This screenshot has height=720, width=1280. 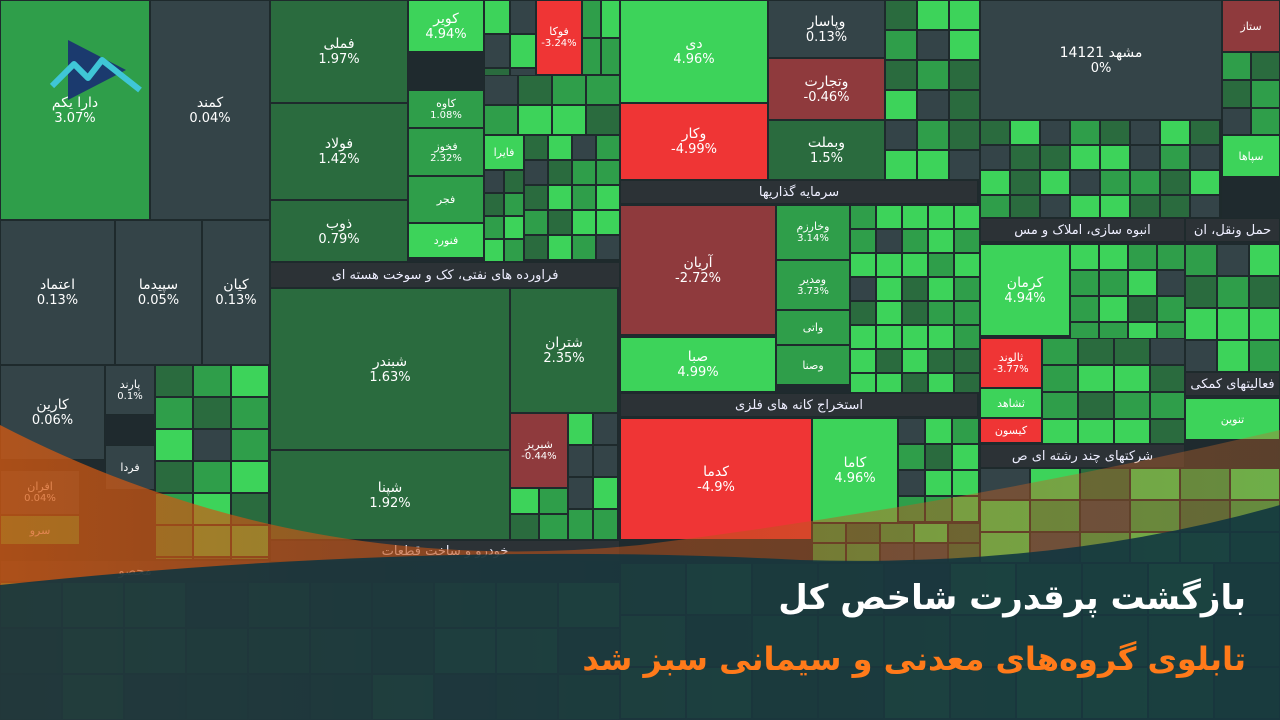 What do you see at coordinates (1011, 430) in the screenshot?
I see `stock-tile: کیسون` at bounding box center [1011, 430].